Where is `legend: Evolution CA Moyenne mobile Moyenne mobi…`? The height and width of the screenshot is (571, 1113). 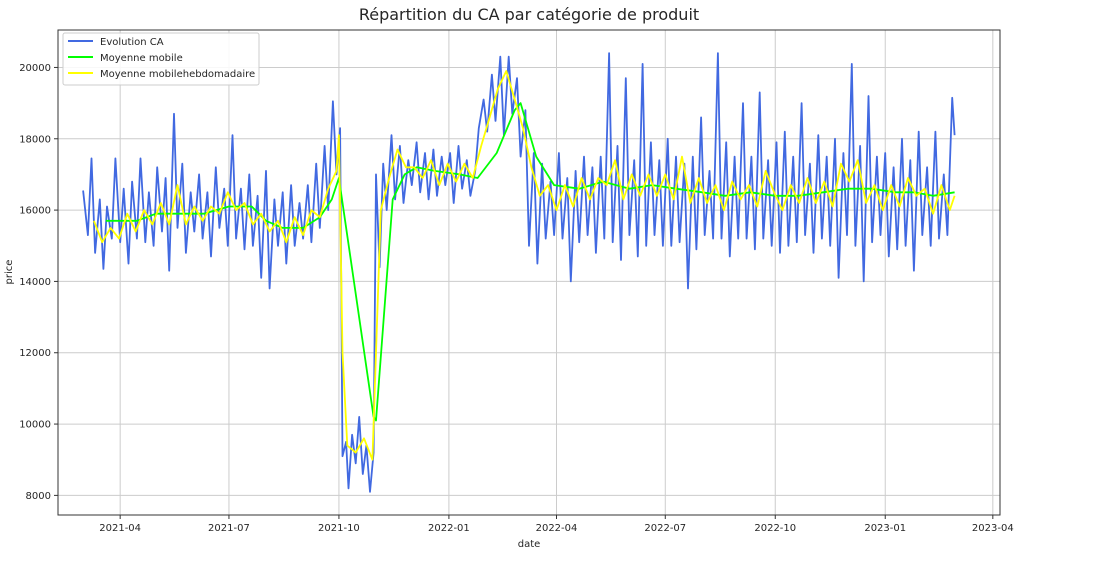
legend: Evolution CA Moyenne mobile Moyenne mobi… is located at coordinates (161, 59).